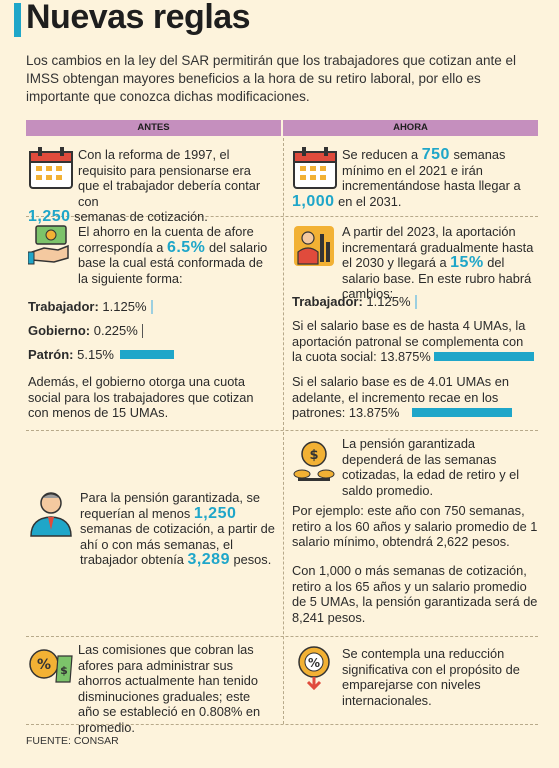  Describe the element at coordinates (51, 354) in the screenshot. I see `patron-label: Patrón:` at that location.